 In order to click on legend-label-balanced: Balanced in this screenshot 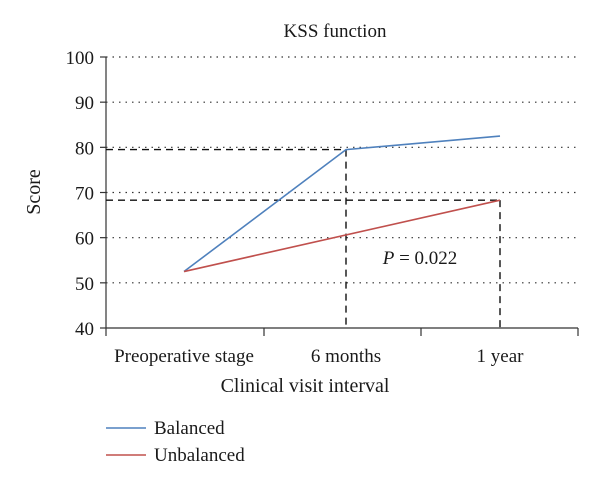, I will do `click(189, 428)`.